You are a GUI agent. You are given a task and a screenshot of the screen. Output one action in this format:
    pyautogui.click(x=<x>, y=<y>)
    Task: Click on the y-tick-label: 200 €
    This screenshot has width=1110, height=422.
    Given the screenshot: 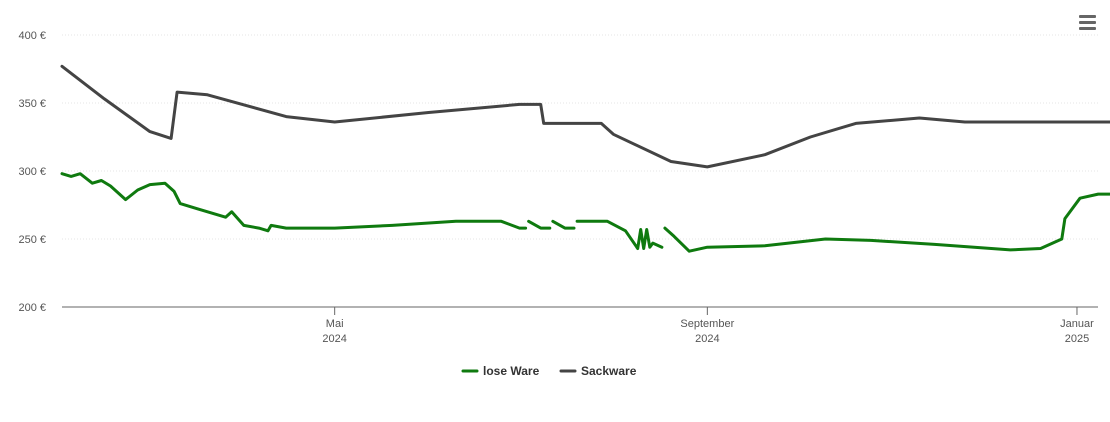 What is the action you would take?
    pyautogui.click(x=32, y=308)
    